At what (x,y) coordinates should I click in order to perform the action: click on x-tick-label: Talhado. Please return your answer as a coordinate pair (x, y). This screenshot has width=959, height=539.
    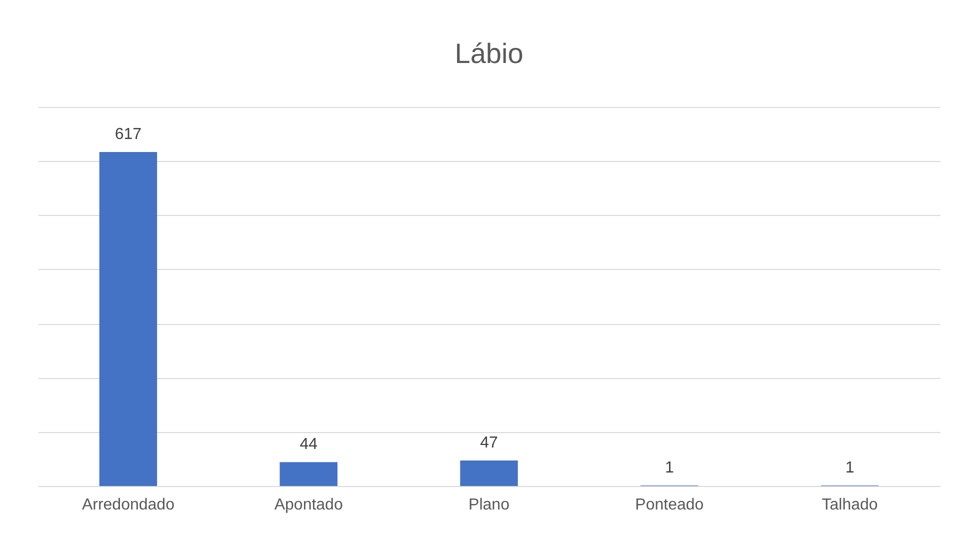
    Looking at the image, I should click on (850, 505).